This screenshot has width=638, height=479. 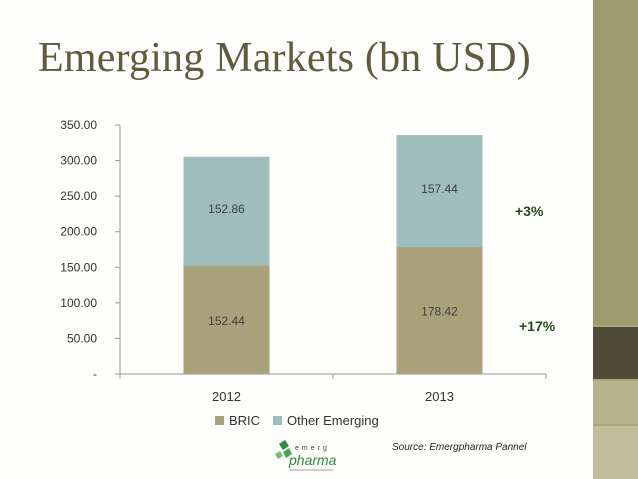 I want to click on page-title: Emerging Markets (bn USD), so click(x=284, y=58).